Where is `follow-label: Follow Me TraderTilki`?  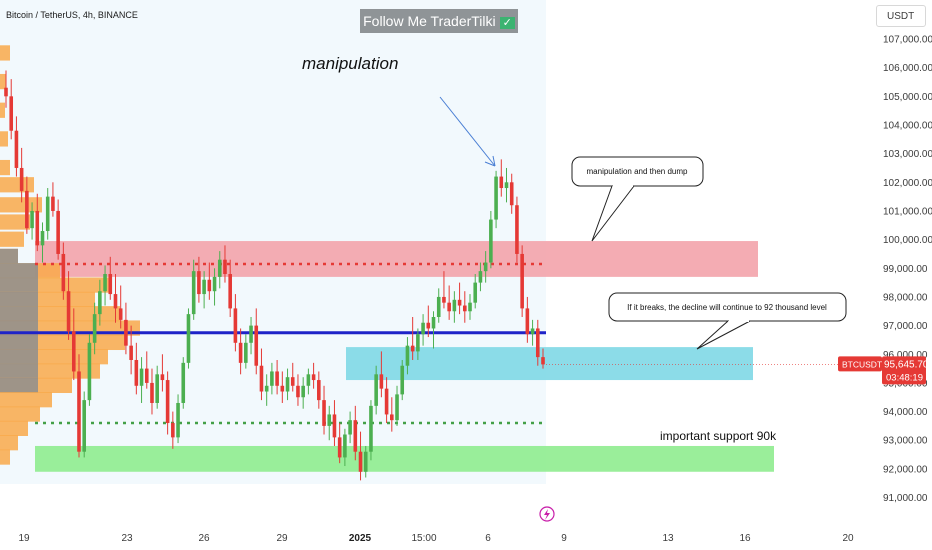 follow-label: Follow Me TraderTilki is located at coordinates (429, 21).